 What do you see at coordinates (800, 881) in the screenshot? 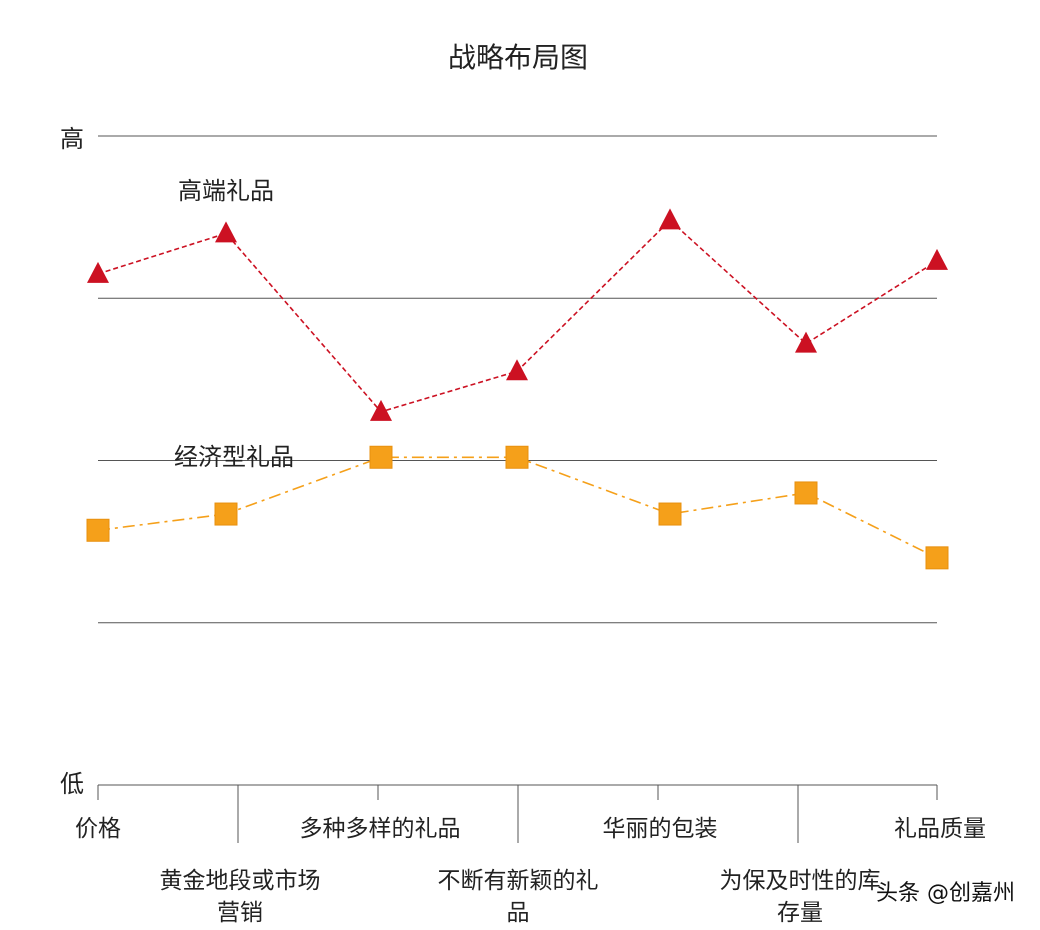
I see `x-axis-label: 为保及时性的库` at bounding box center [800, 881].